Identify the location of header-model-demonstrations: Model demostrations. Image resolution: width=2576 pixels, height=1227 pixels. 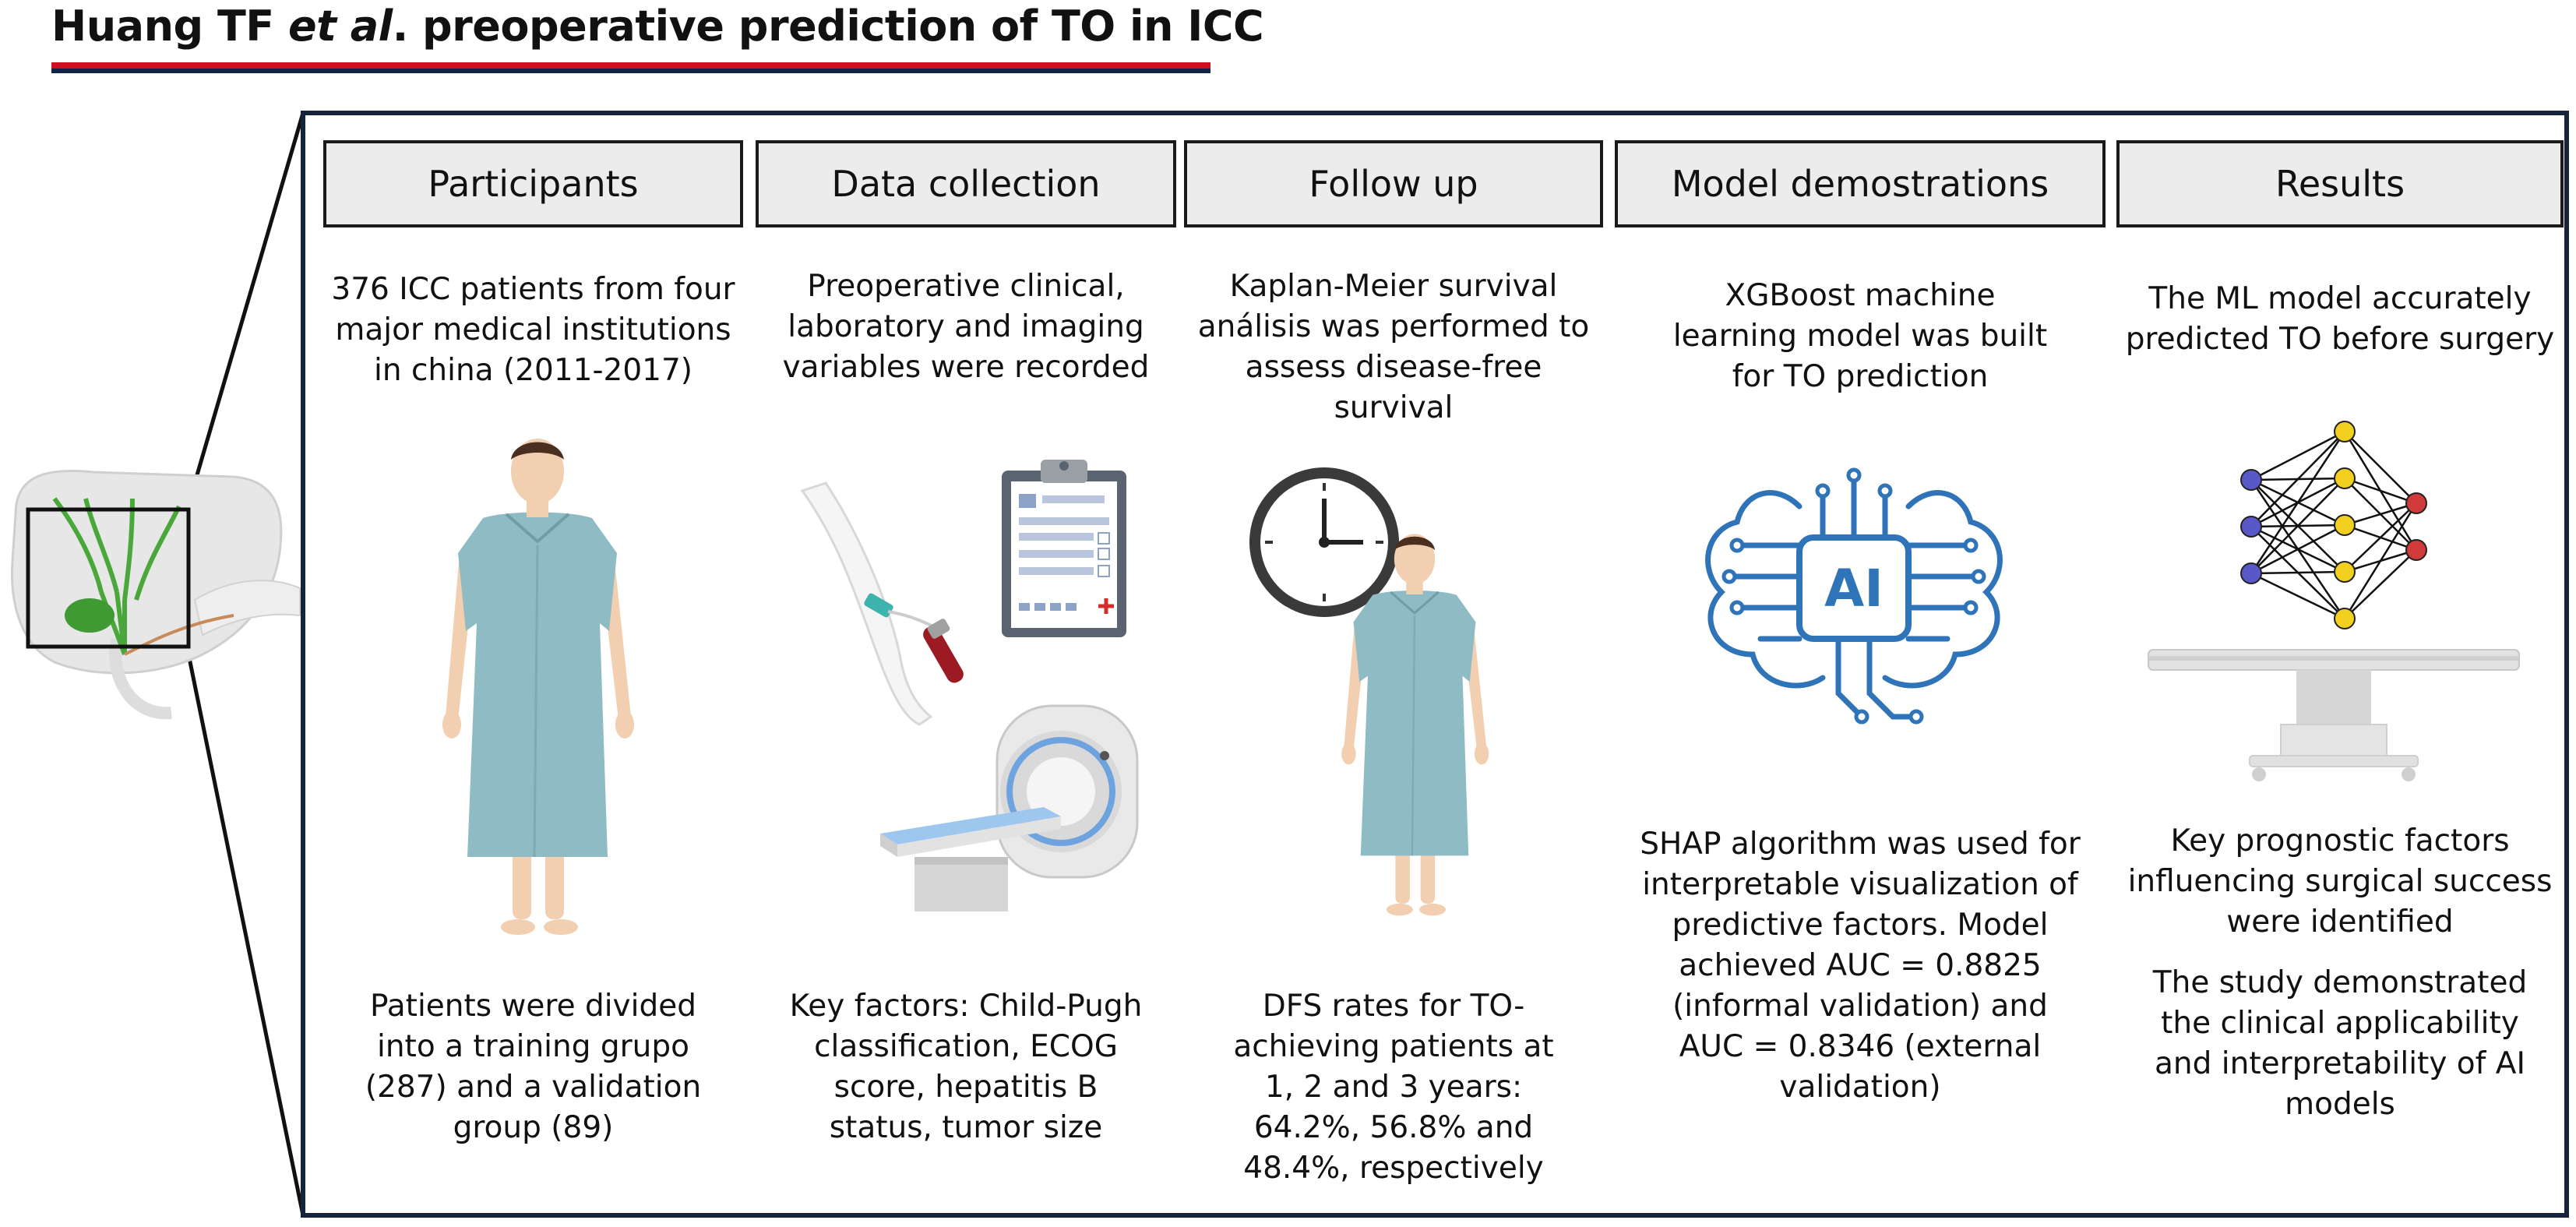
(1861, 183).